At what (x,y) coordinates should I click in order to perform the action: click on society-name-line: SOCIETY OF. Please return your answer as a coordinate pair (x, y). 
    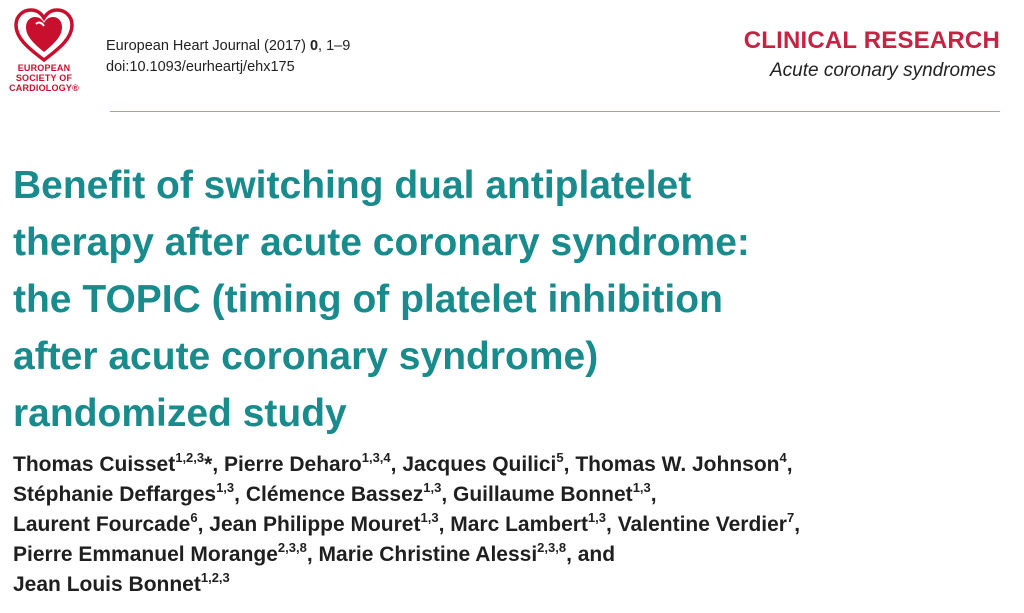
    Looking at the image, I should click on (44, 78).